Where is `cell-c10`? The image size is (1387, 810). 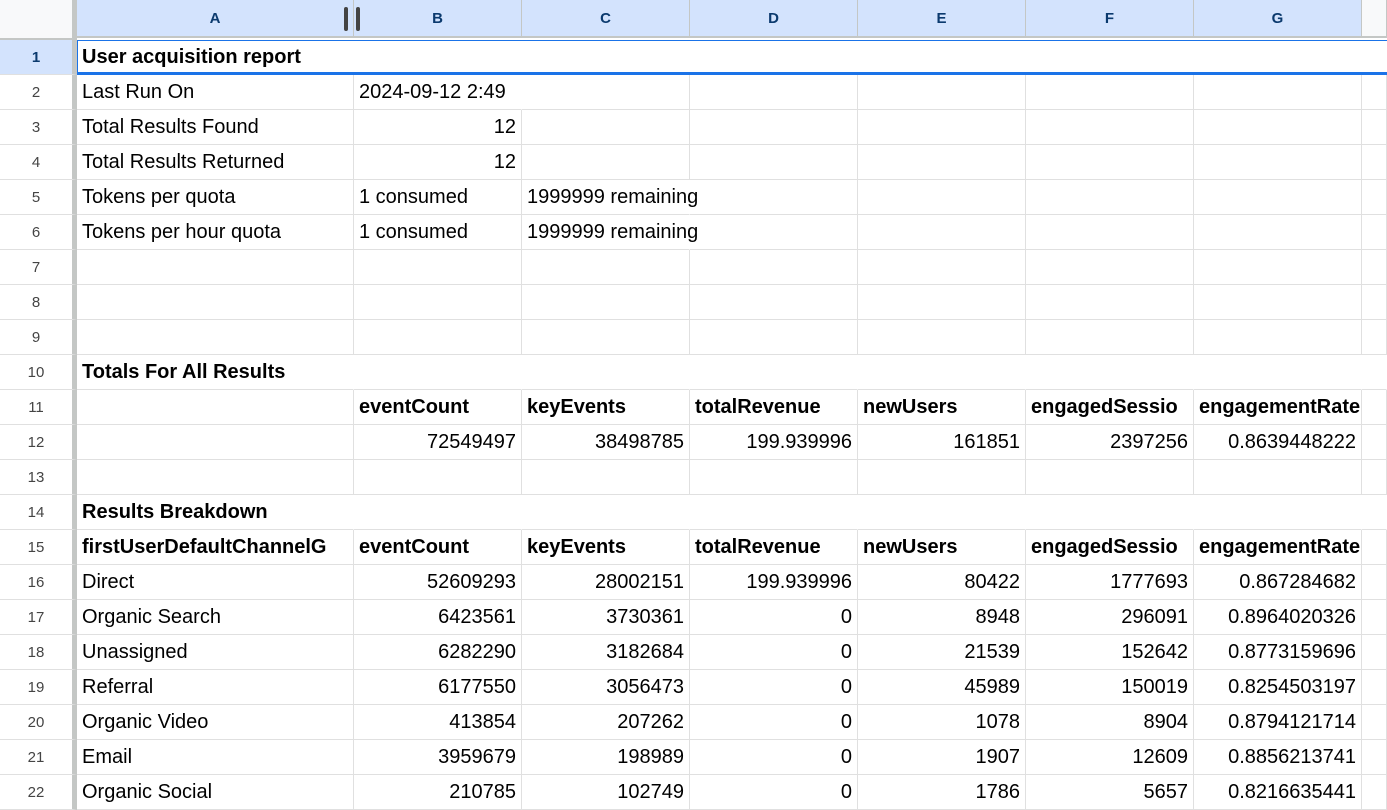 cell-c10 is located at coordinates (606, 372).